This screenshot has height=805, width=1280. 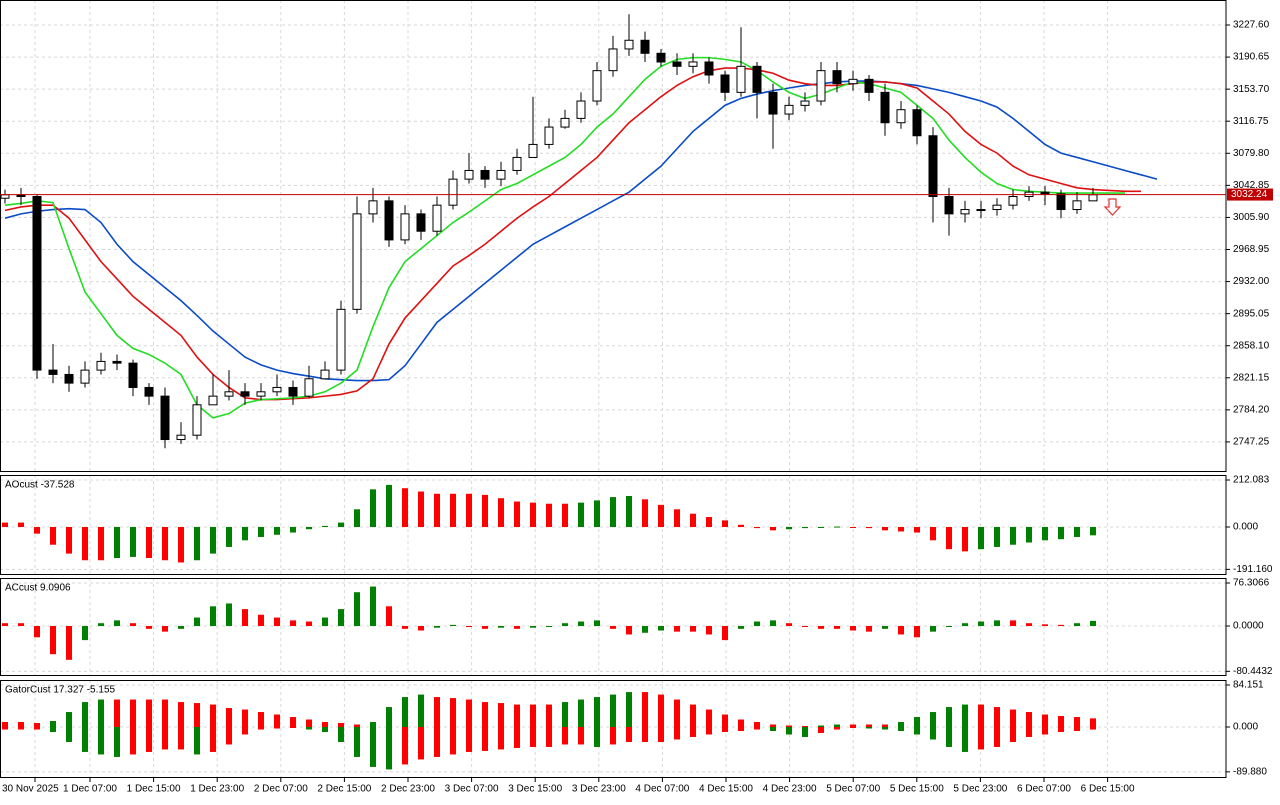 I want to click on y-tick-label: -191.160, so click(x=1253, y=569).